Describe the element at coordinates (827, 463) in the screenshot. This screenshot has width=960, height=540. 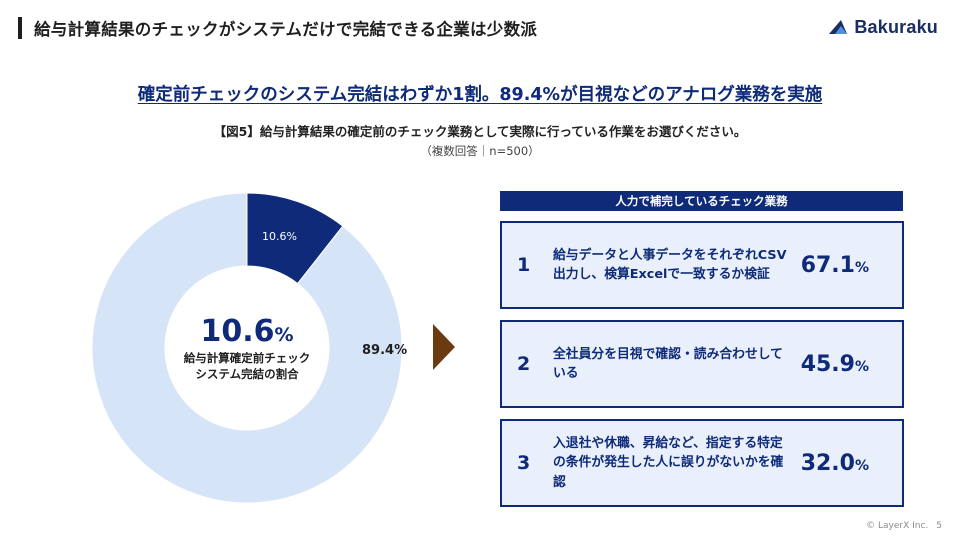
I see `task-value: 32.0` at that location.